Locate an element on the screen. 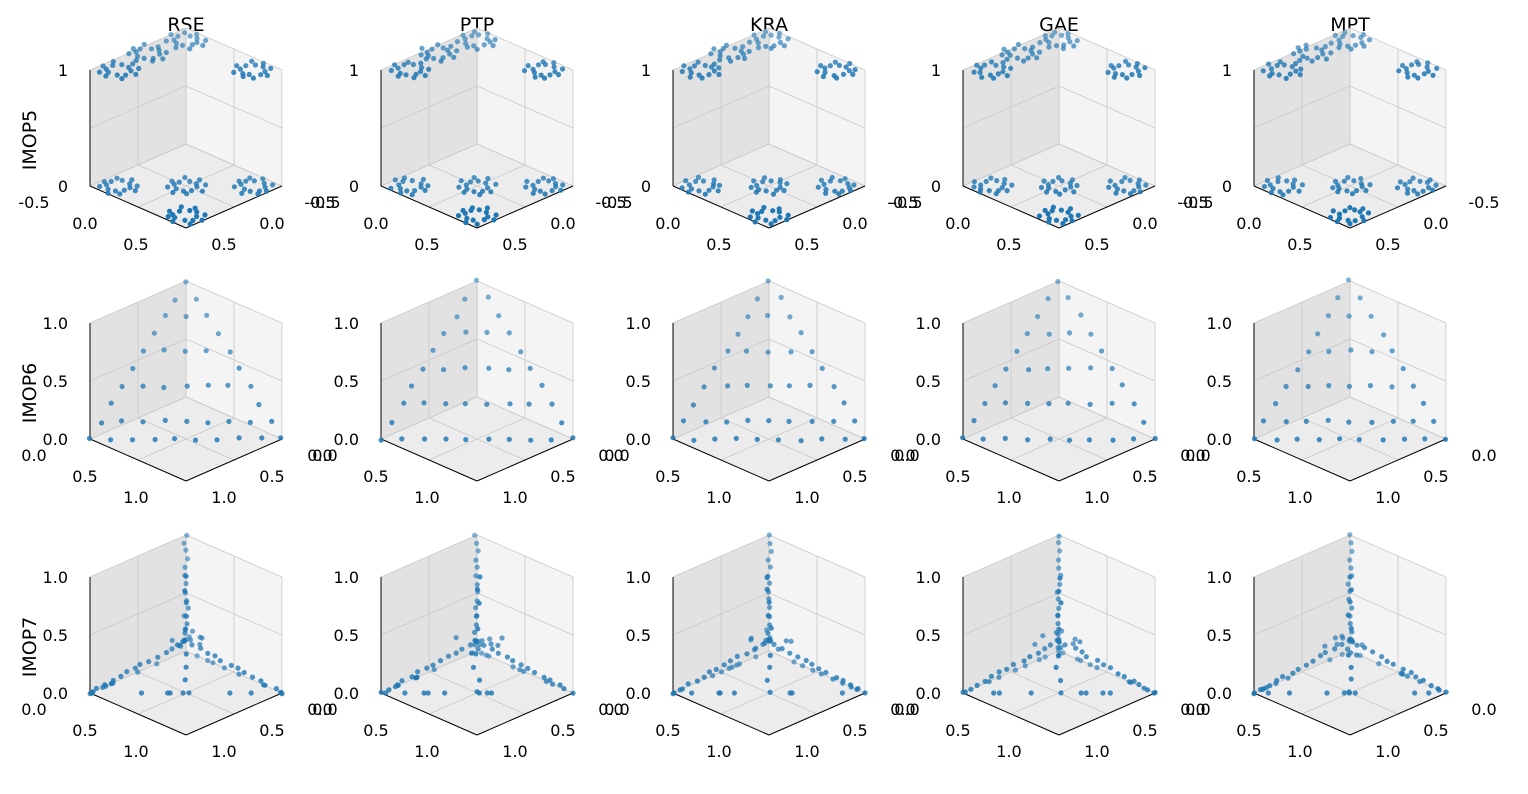 The height and width of the screenshot is (794, 1528). subplot-imop5-kra: -0.5 0.0 0.5 -0.5 0.0 0.5 0 1 is located at coordinates (760, 140).